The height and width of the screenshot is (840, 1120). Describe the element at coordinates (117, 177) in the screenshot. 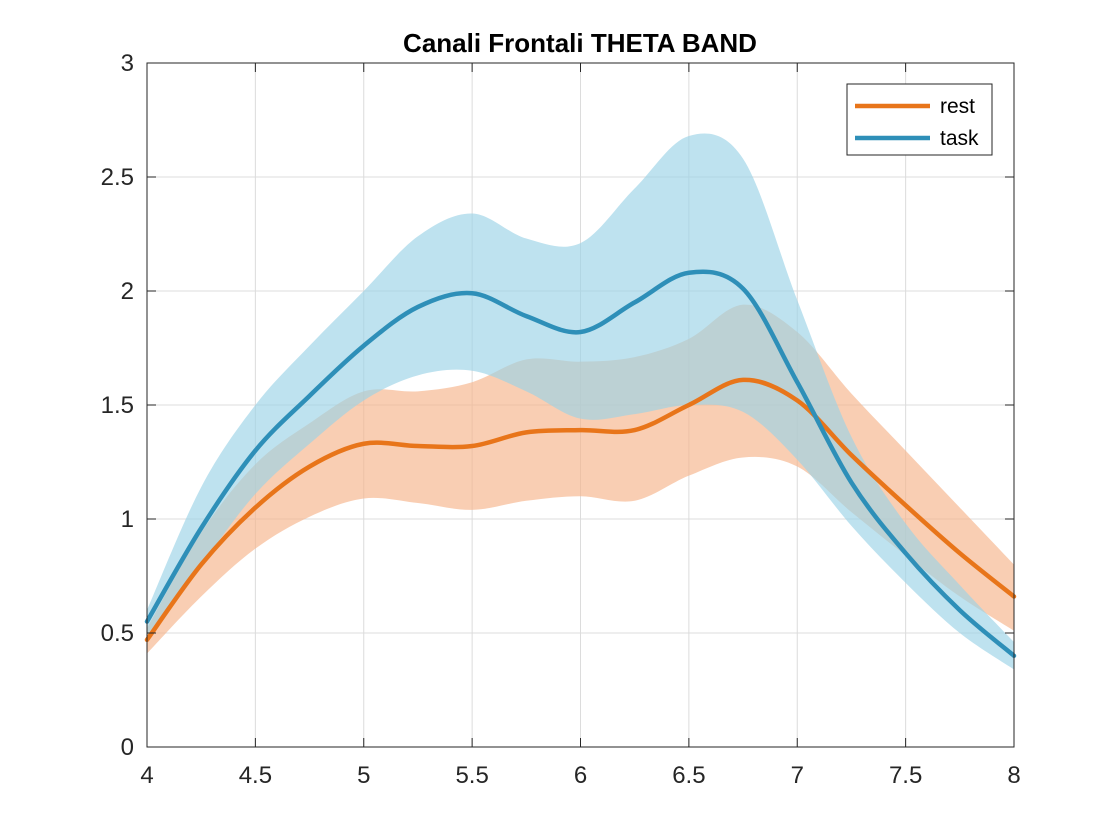

I see `y-tick-label: 2.5` at that location.